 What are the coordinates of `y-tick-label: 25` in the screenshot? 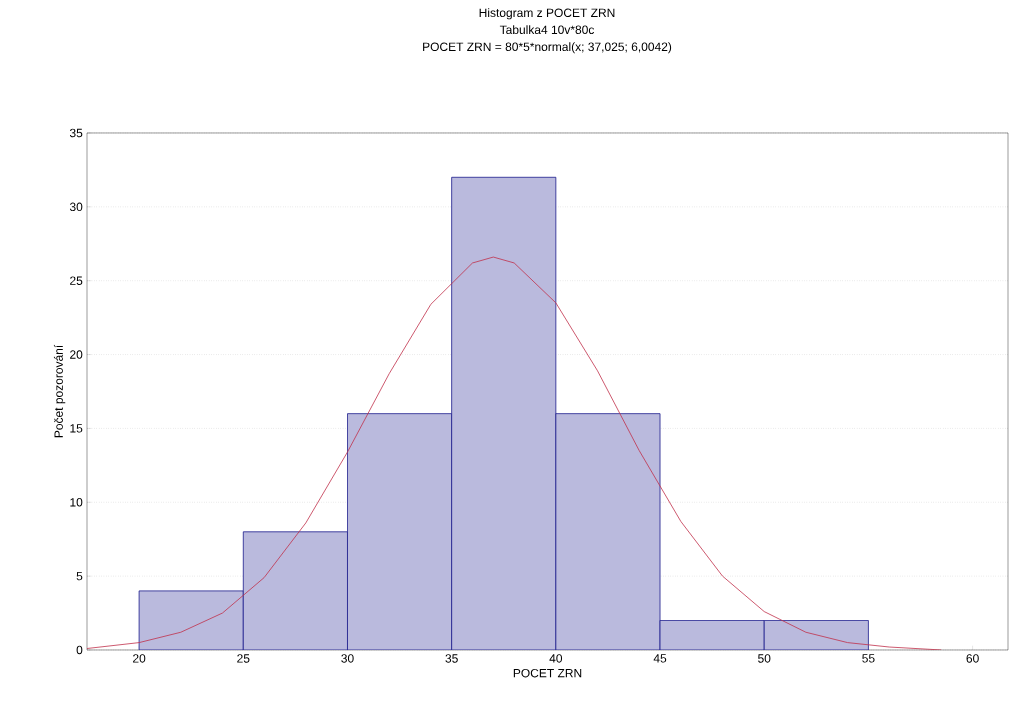 It's located at (76, 280).